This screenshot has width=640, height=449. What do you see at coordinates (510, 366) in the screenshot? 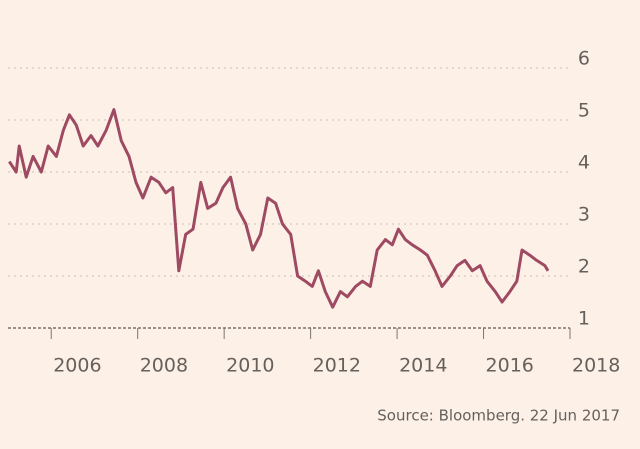
I see `x-tick-label: 2016` at bounding box center [510, 366].